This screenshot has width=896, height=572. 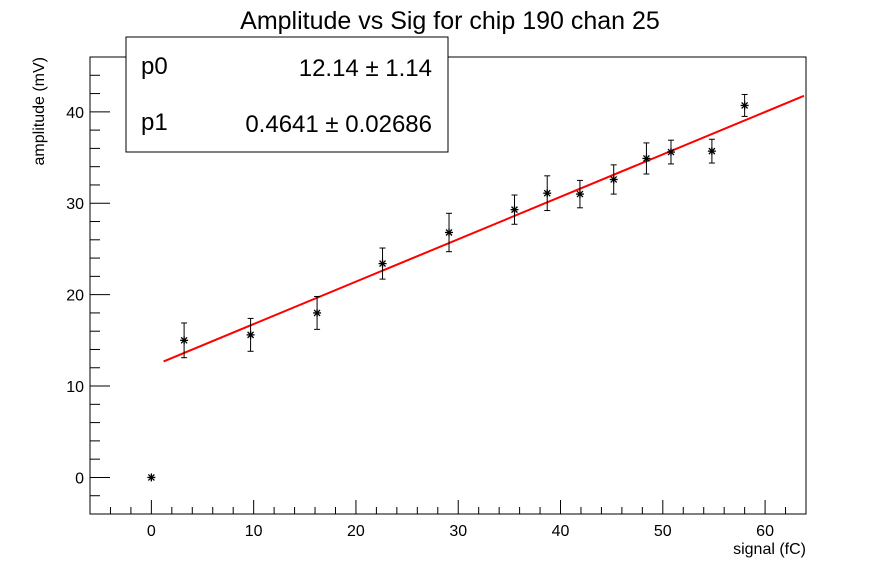 I want to click on y-axis: 0 10 20 30 40, so click(x=88, y=285).